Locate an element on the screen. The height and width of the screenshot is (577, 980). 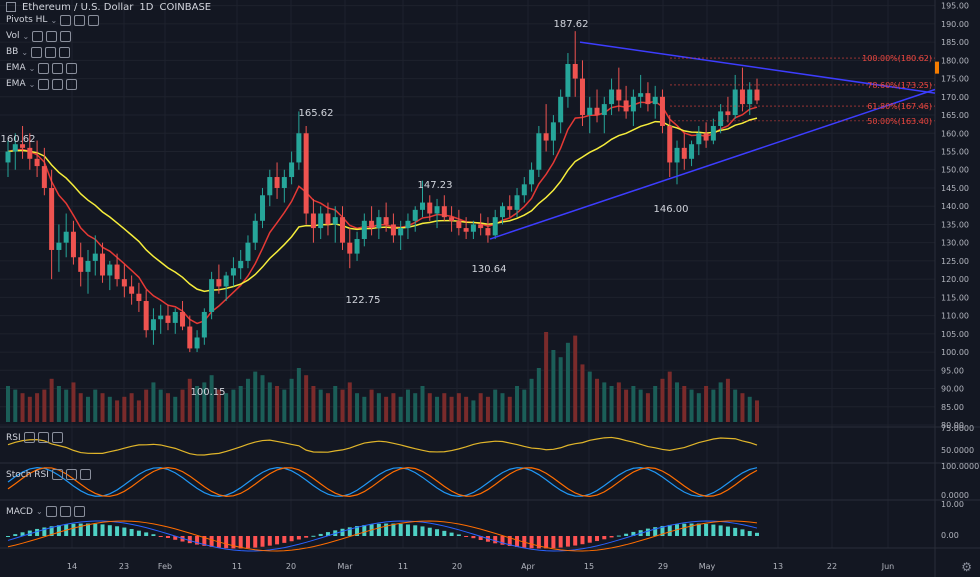
rsi-tick: 50.0000 is located at coordinates (957, 450).